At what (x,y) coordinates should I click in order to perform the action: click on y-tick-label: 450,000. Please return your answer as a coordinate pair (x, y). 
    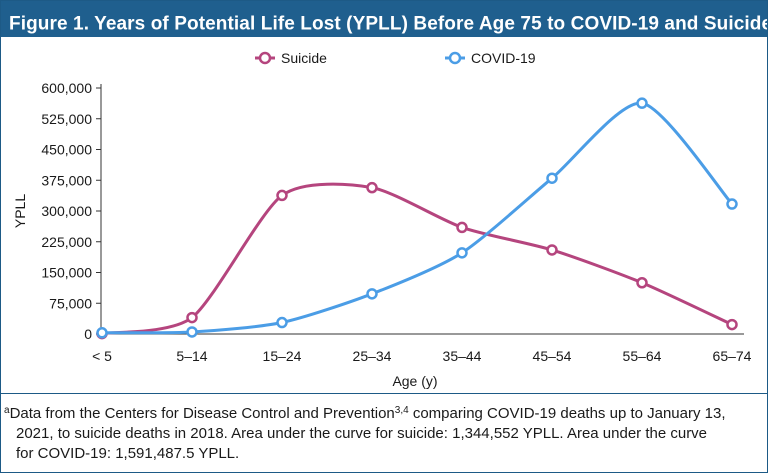
    Looking at the image, I should click on (66, 150).